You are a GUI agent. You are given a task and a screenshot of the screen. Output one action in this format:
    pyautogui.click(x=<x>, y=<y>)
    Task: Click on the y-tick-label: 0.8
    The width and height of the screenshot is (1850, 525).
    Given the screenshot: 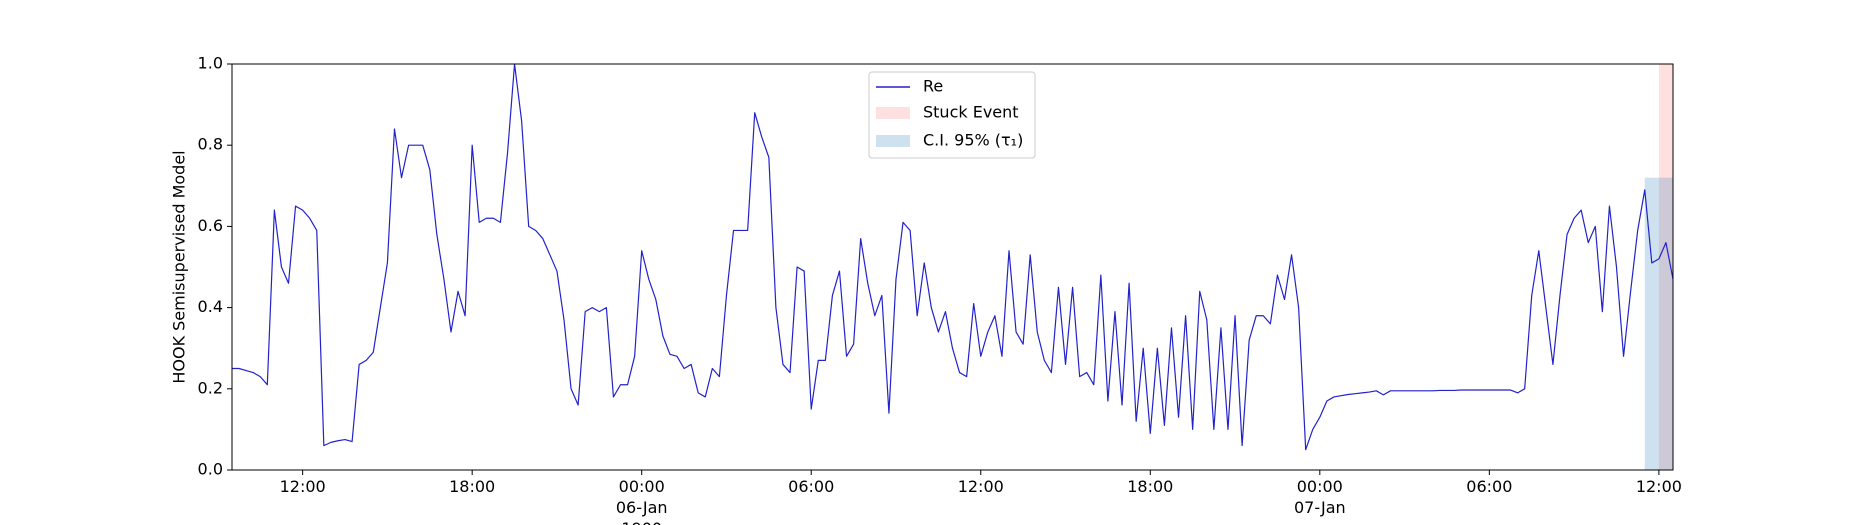 What is the action you would take?
    pyautogui.click(x=210, y=144)
    